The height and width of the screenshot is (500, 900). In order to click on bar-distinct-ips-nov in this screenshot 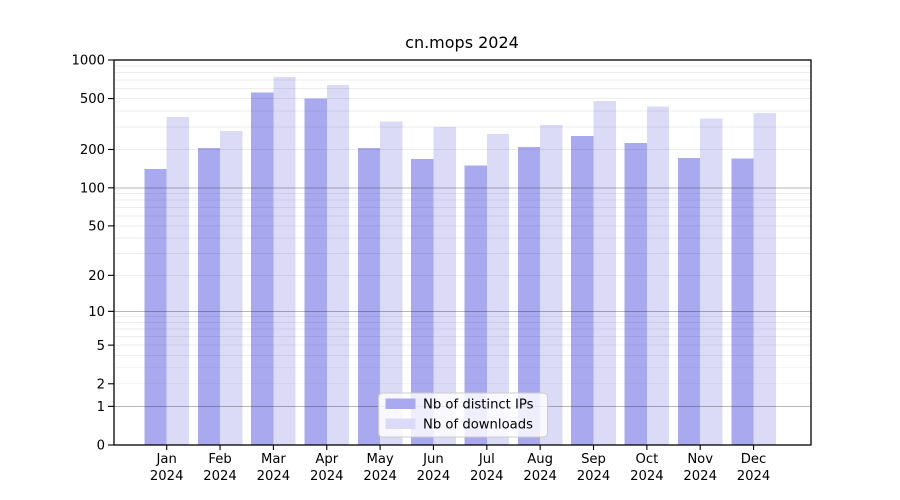, I will do `click(689, 301)`.